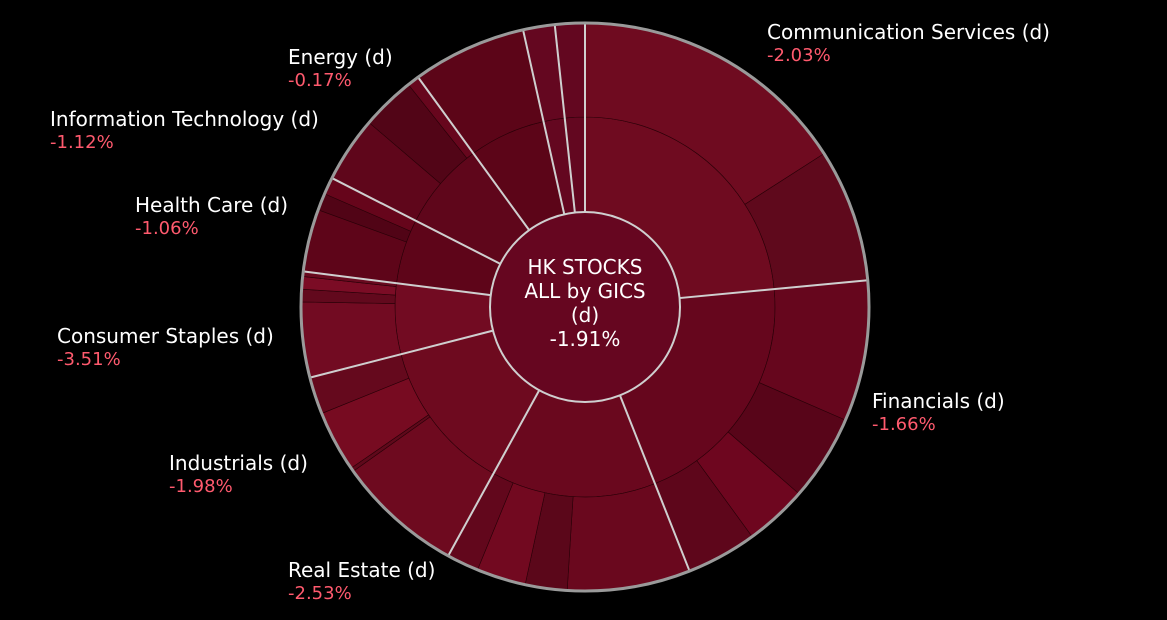 The image size is (1167, 620). Describe the element at coordinates (167, 228) in the screenshot. I see `sector-change: -1.06%` at that location.